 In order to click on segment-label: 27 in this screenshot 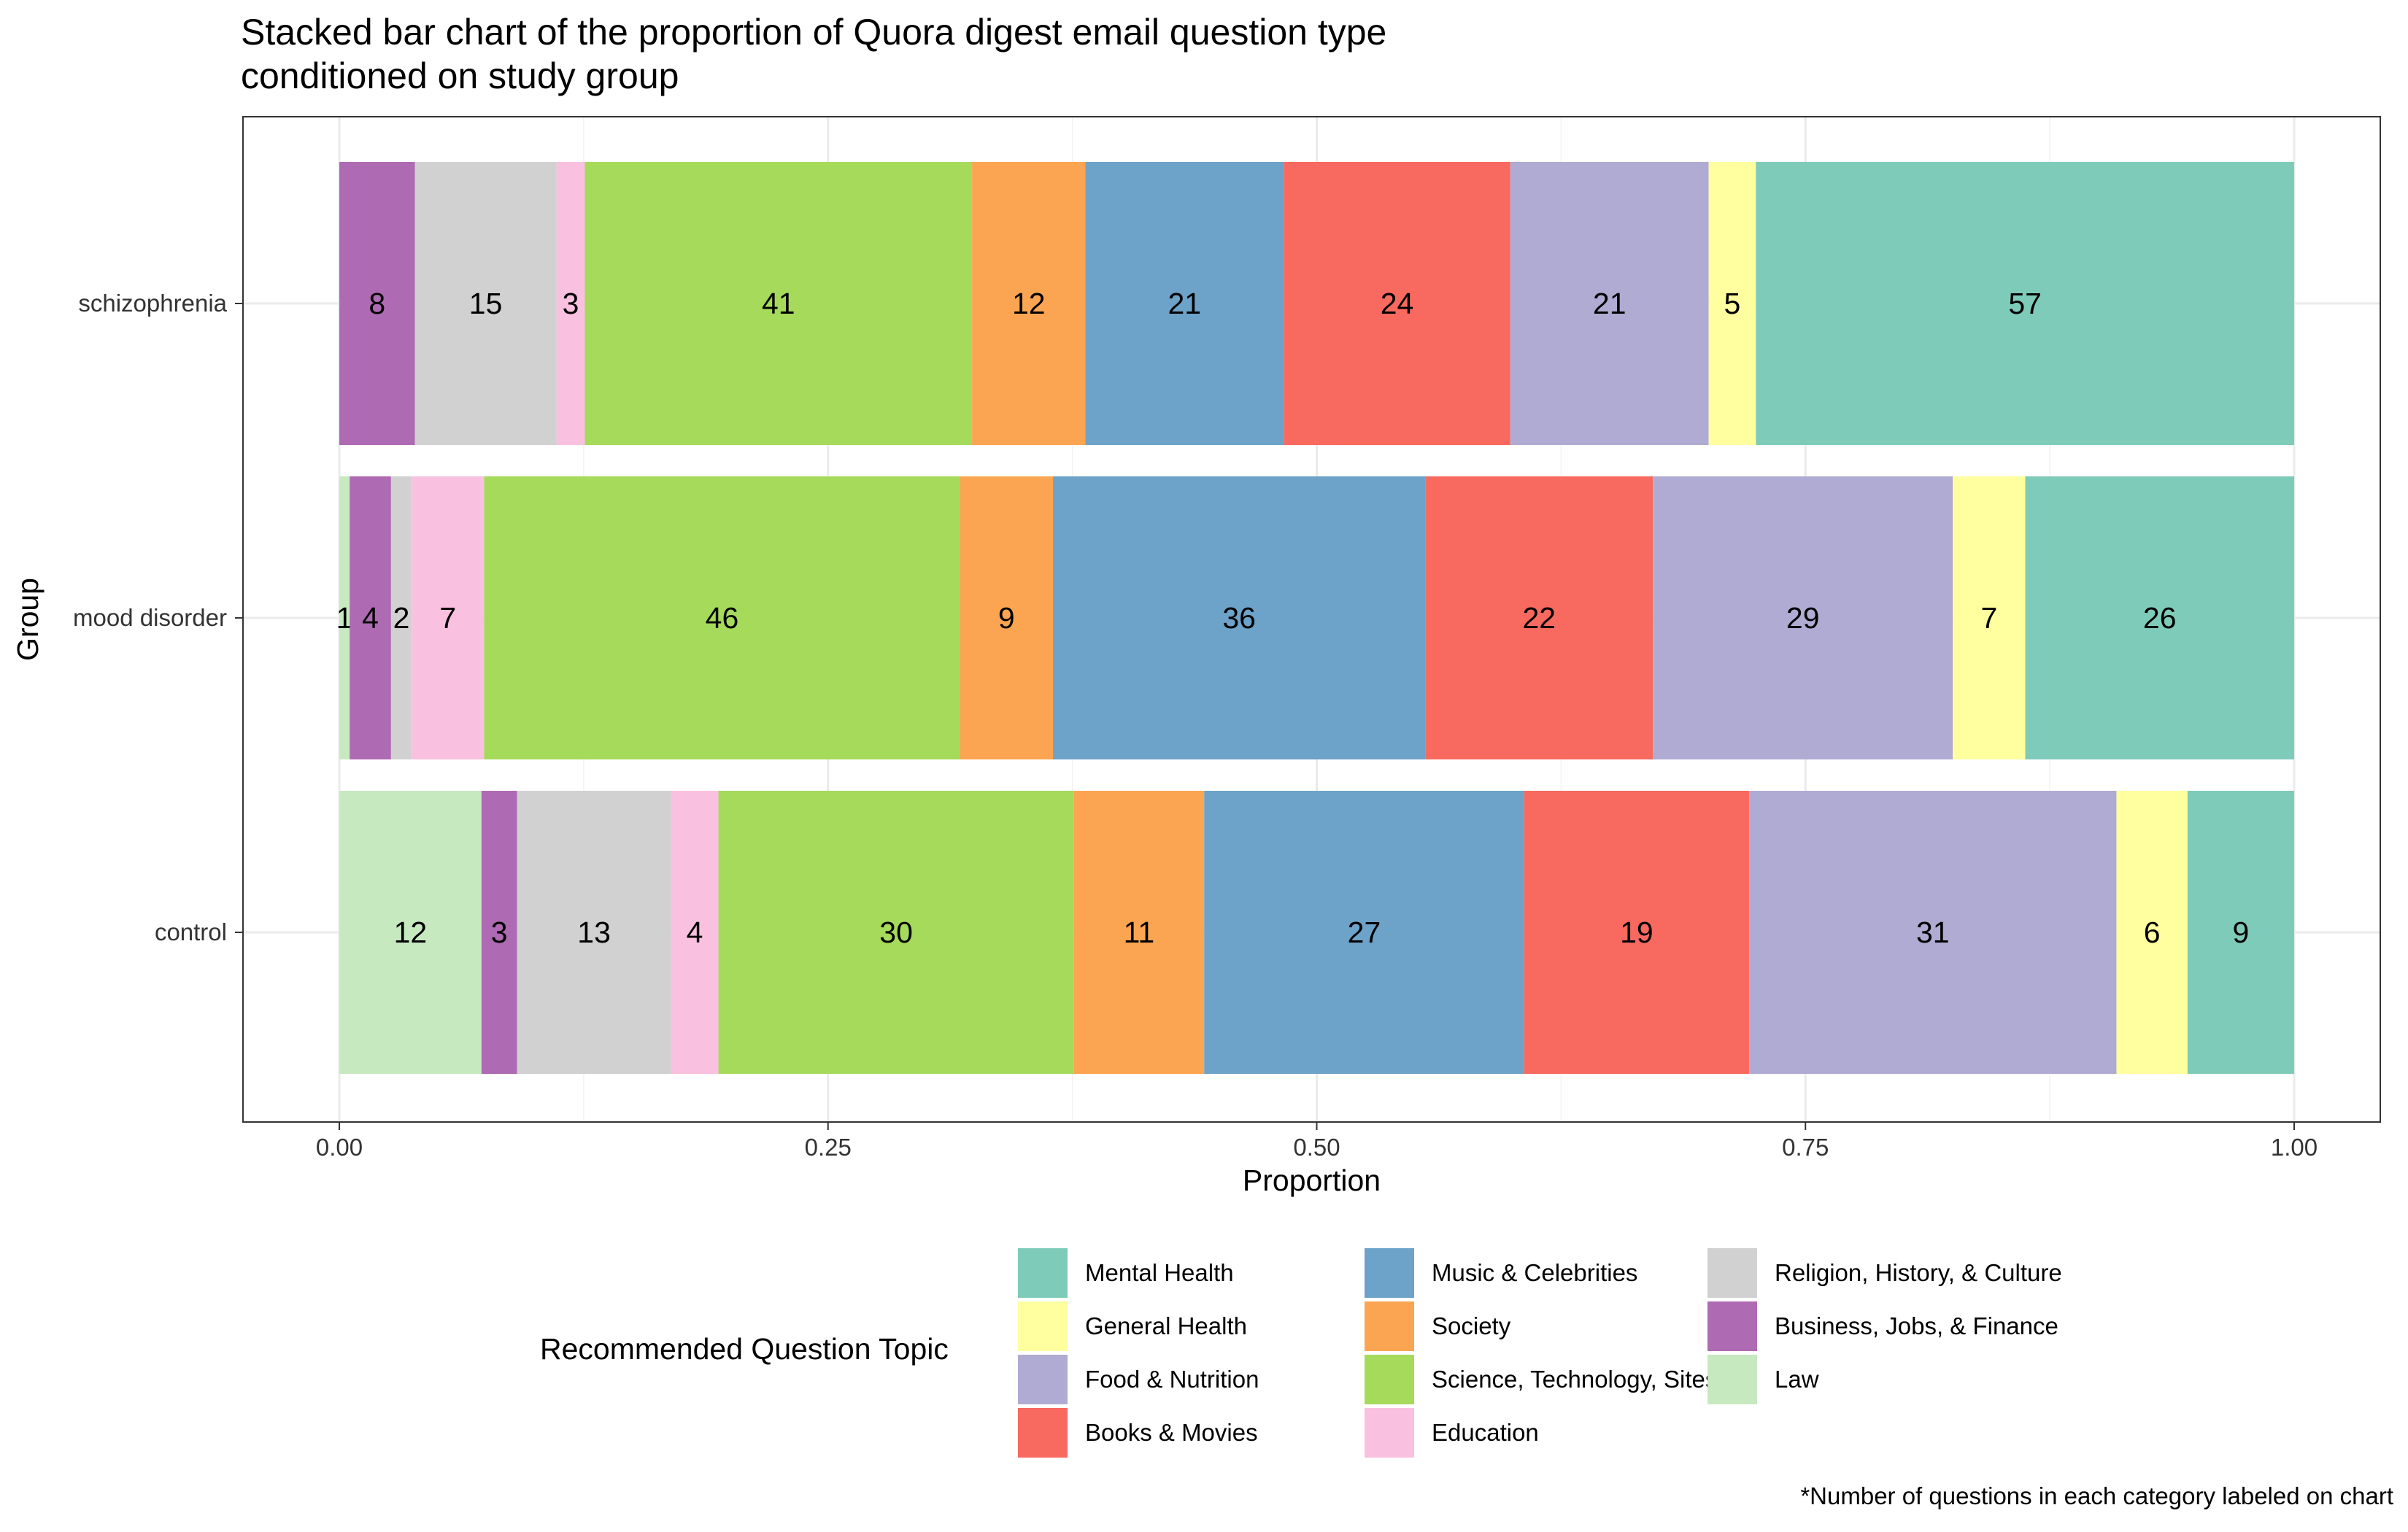, I will do `click(1364, 933)`.